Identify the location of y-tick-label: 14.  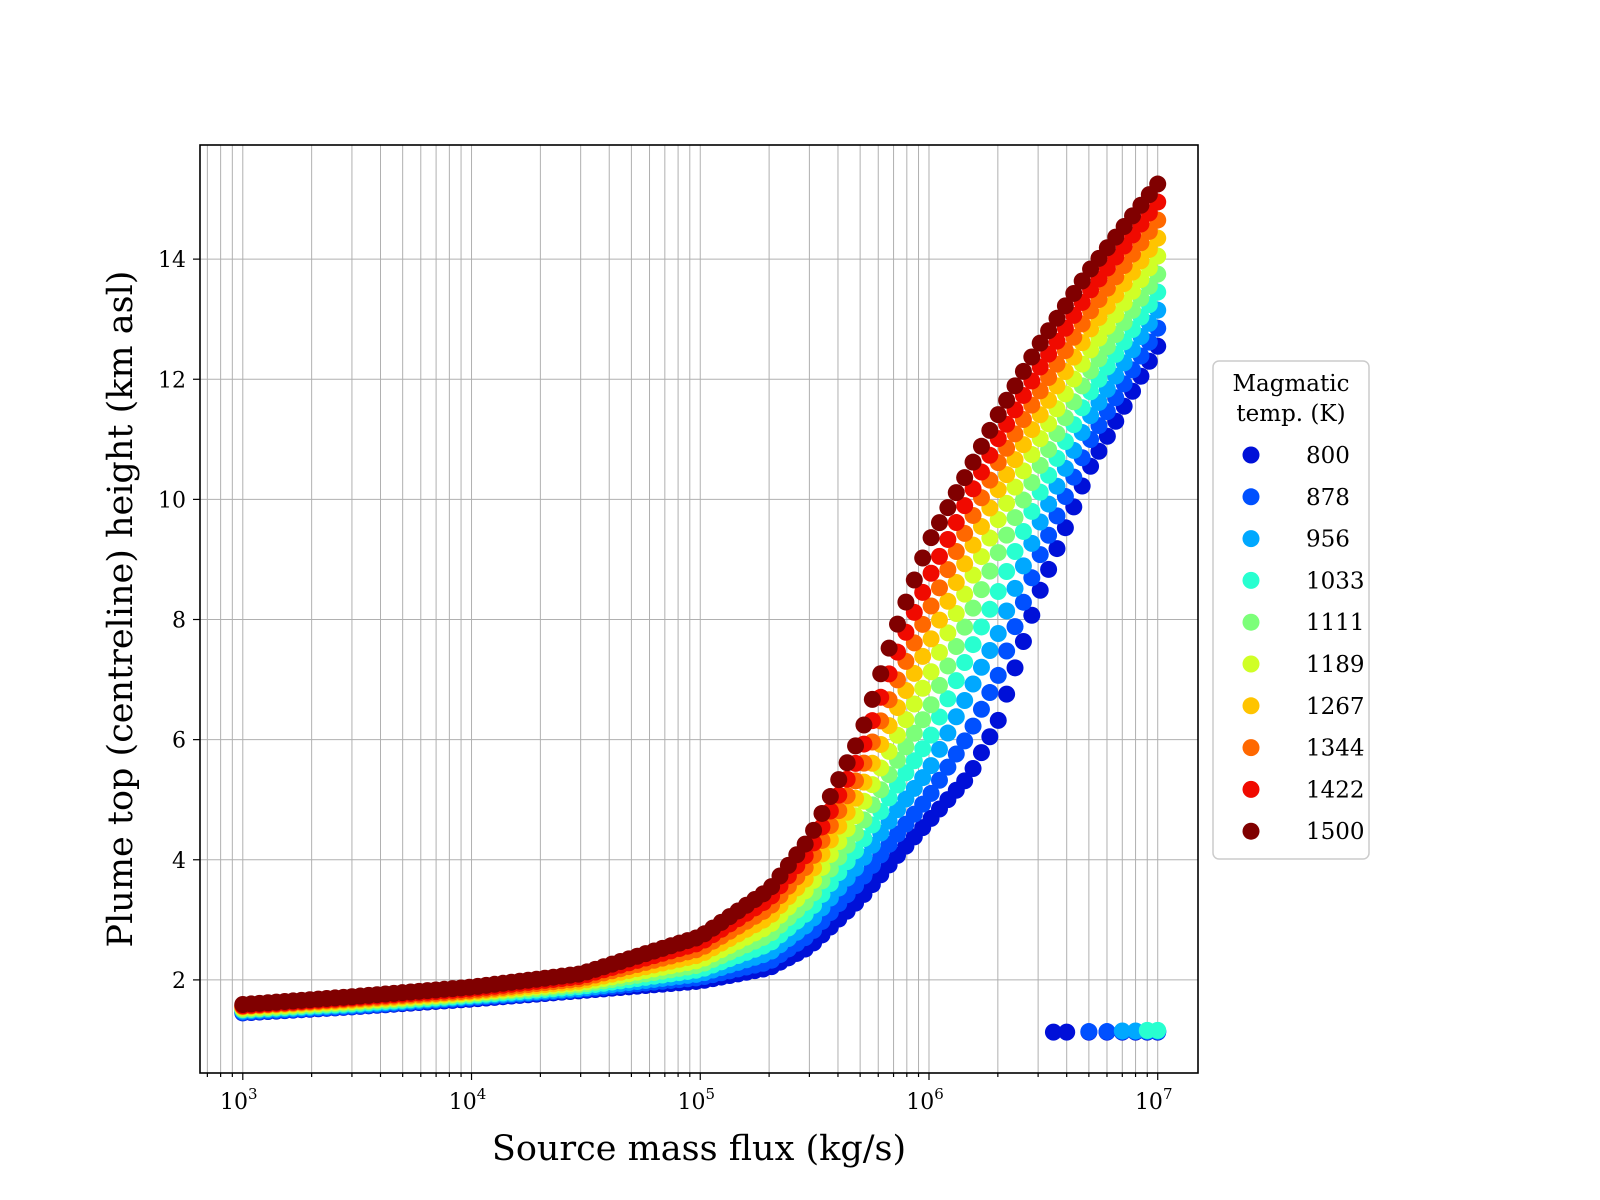
(172, 260).